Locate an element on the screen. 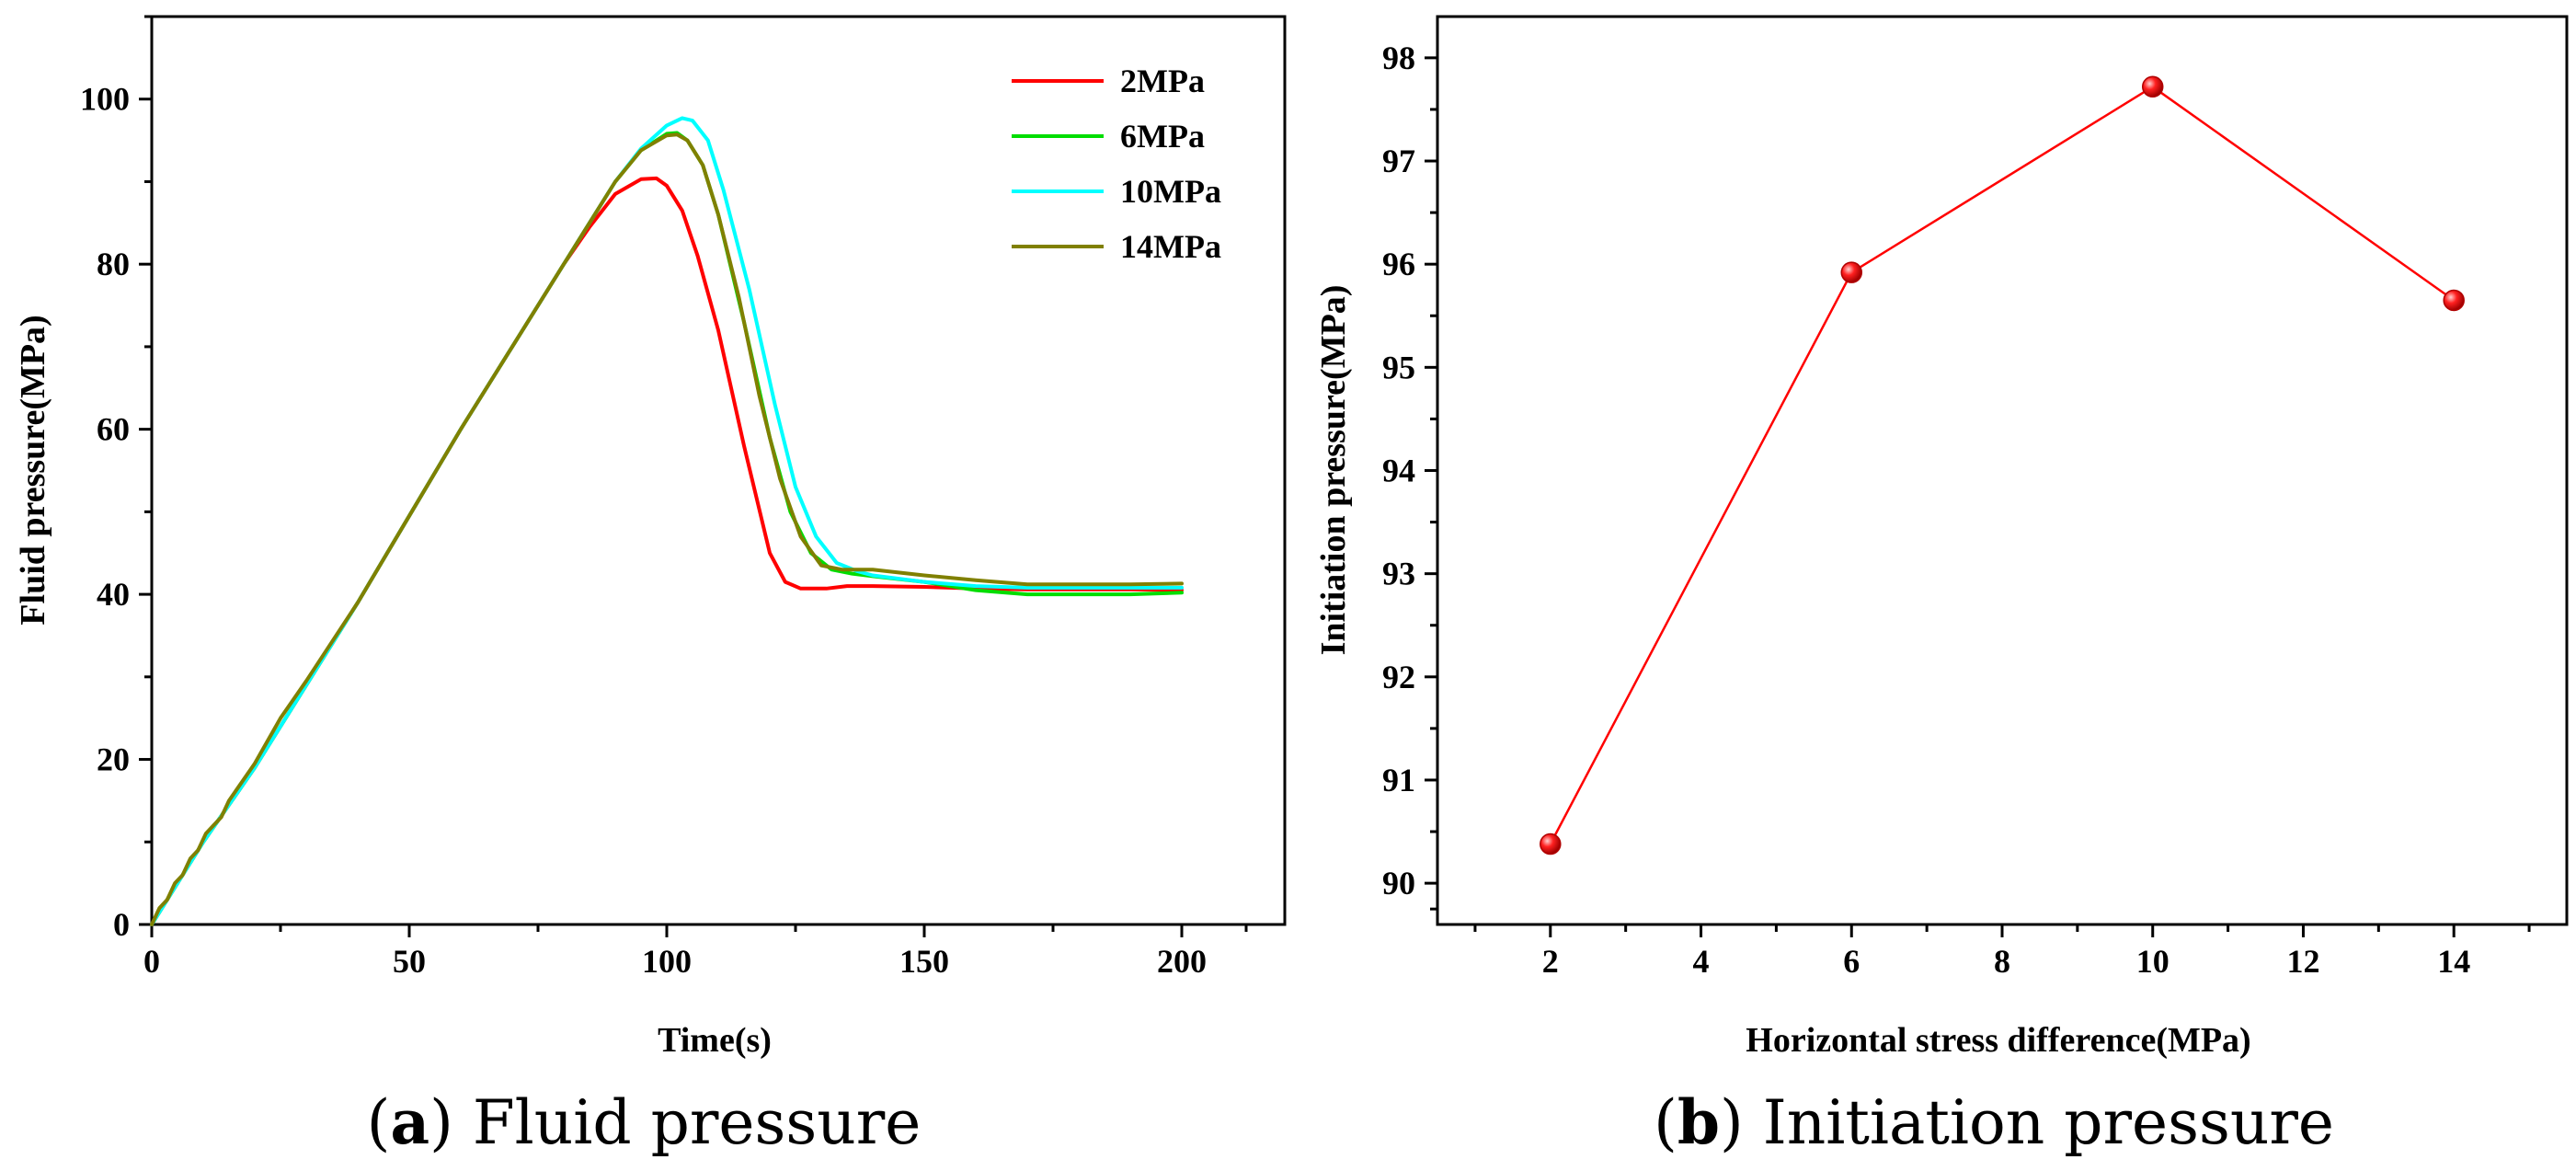 The image size is (2576, 1171). x-tick-label: 0 is located at coordinates (151, 961).